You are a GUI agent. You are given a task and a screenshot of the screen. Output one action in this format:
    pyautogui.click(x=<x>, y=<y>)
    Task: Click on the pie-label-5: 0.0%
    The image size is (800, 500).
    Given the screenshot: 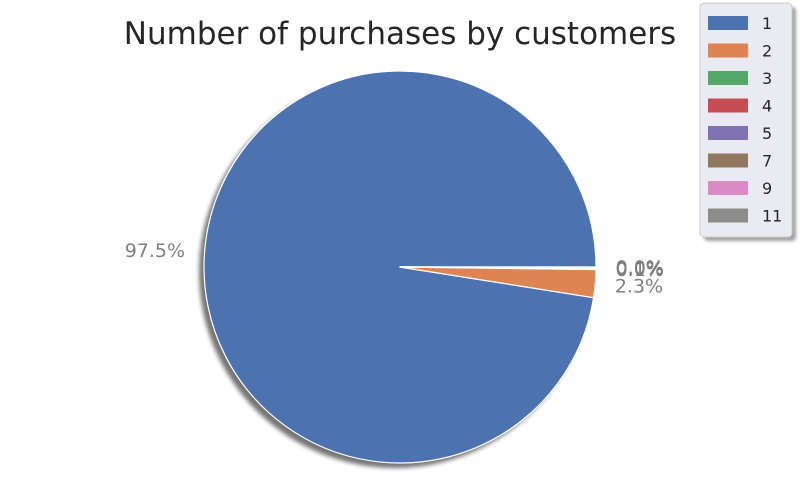 What is the action you would take?
    pyautogui.click(x=640, y=269)
    